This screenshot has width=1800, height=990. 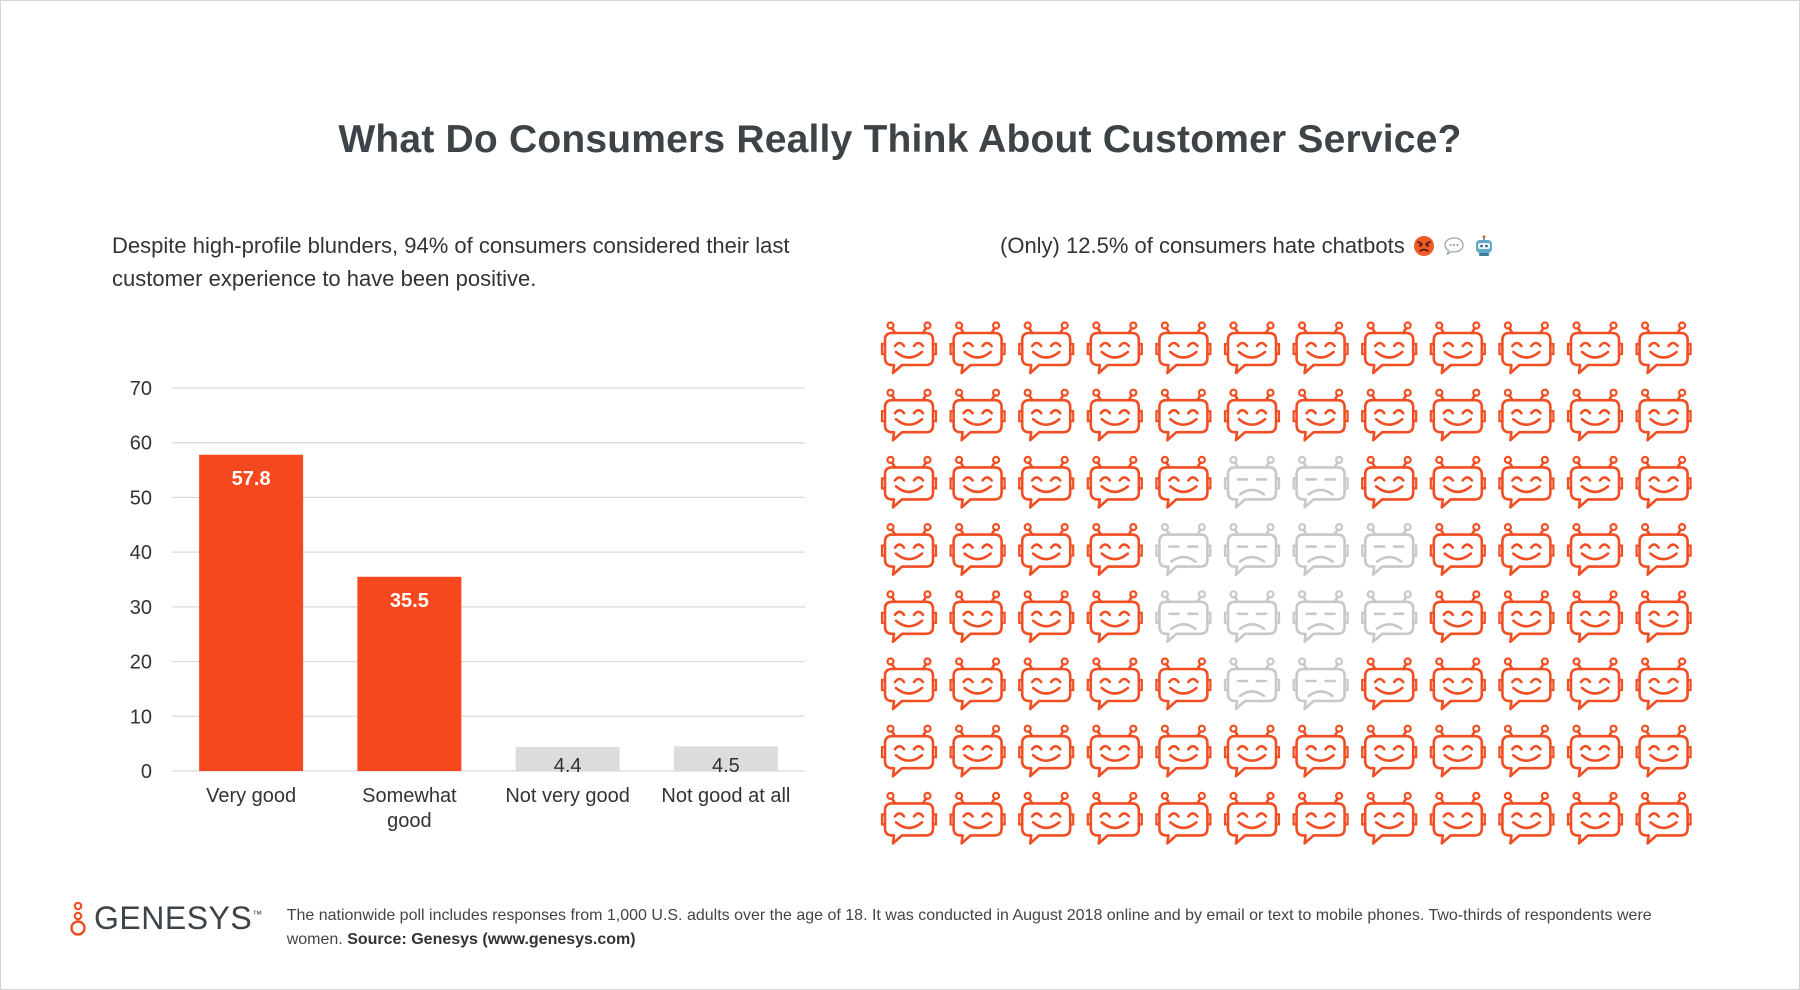 I want to click on y-tick-label: 10, so click(x=141, y=717).